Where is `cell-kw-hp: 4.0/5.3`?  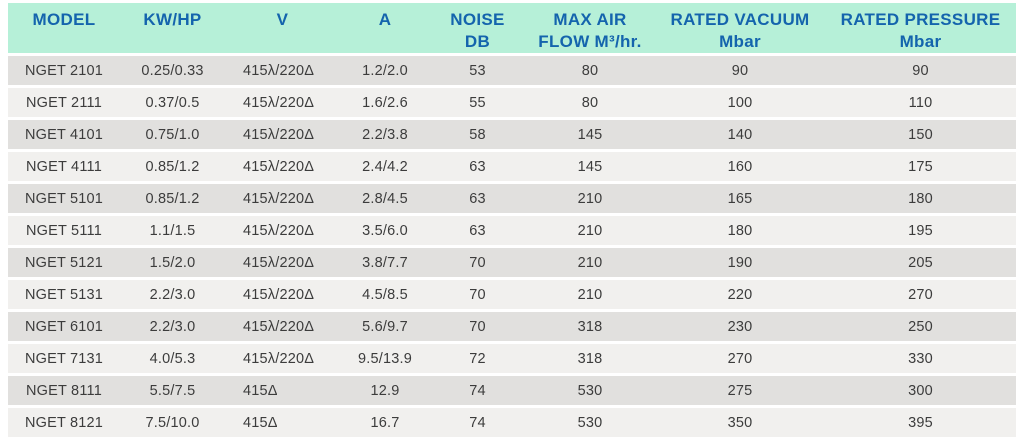
cell-kw-hp: 4.0/5.3 is located at coordinates (172, 358).